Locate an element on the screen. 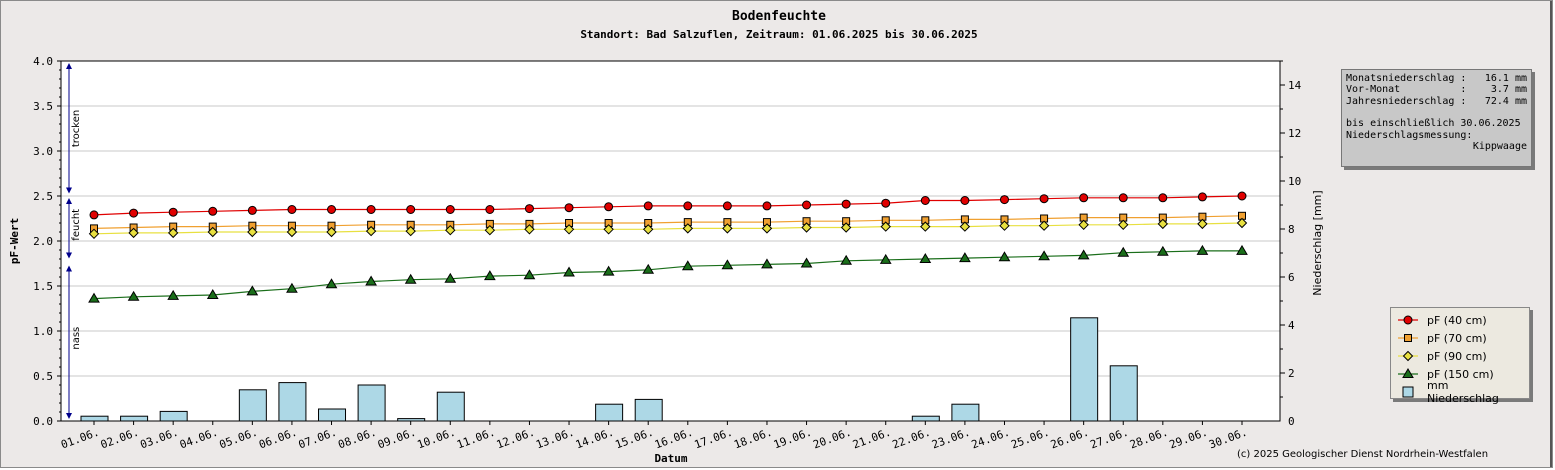 This screenshot has width=1555, height=470. x-tick-label: 26.06. is located at coordinates (1070, 439).